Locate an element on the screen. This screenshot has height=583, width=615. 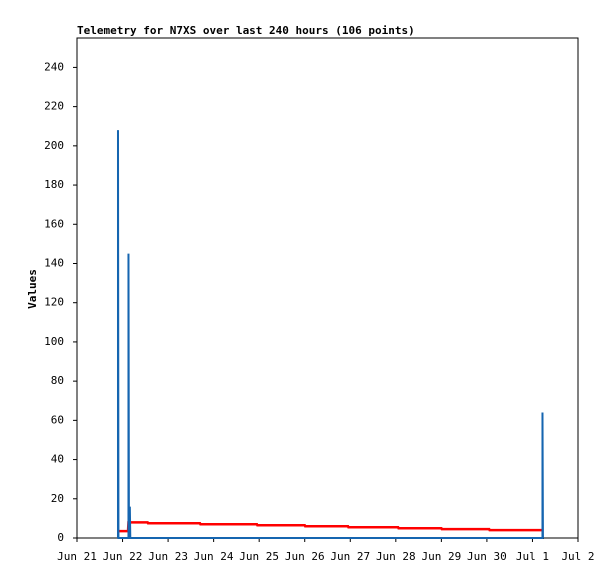
x-tick-label: Jun 29 is located at coordinates (441, 556).